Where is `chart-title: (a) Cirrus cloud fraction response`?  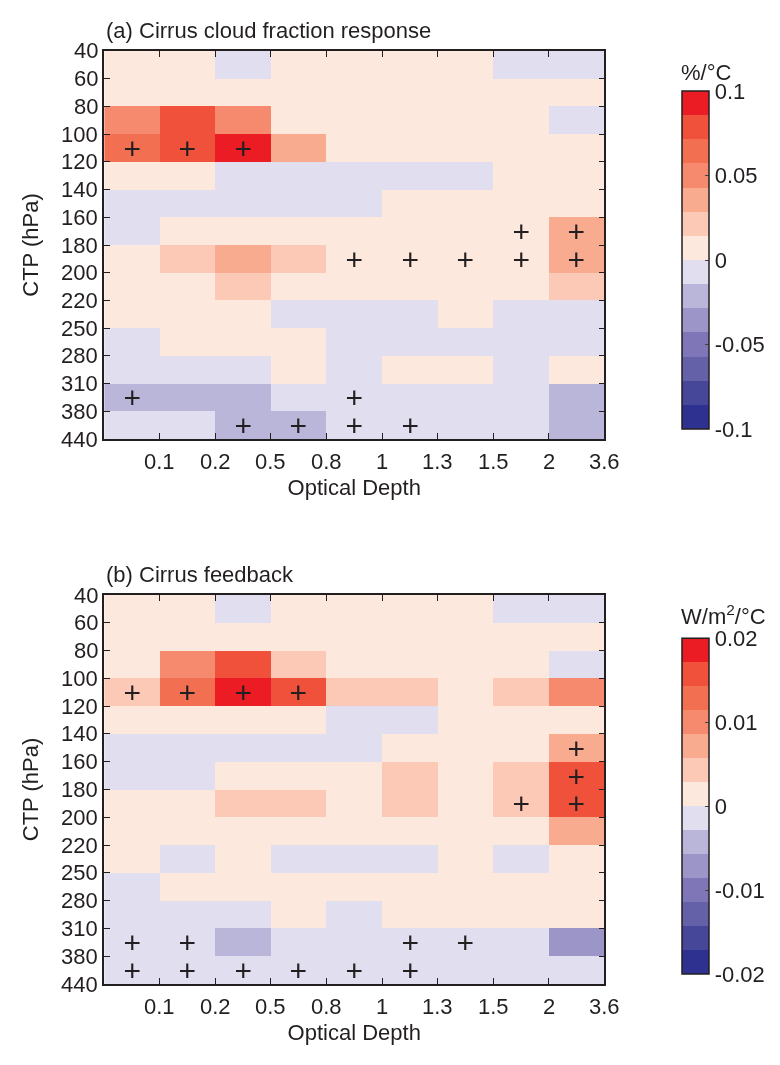
chart-title: (a) Cirrus cloud fraction response is located at coordinates (269, 30).